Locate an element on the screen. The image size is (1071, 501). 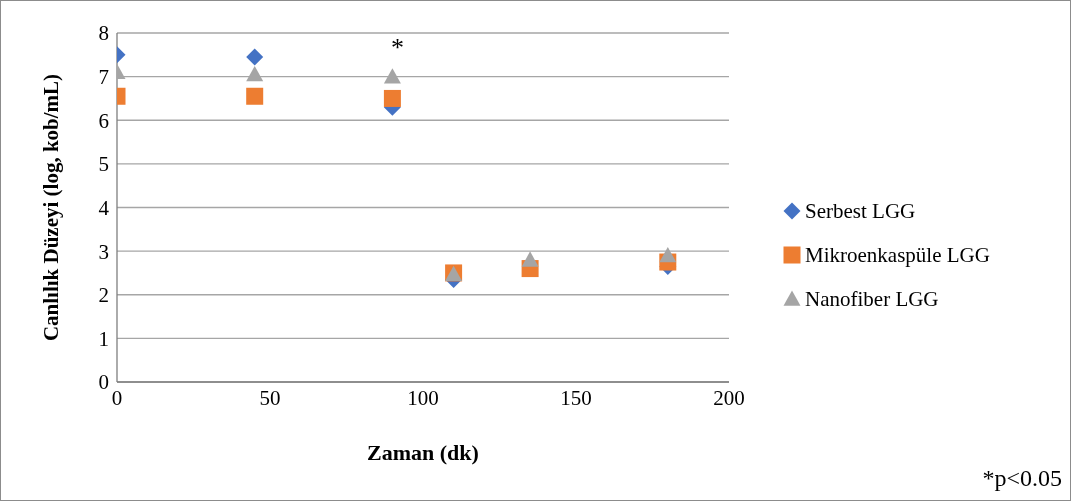
y-tick-label: 2 is located at coordinates (103, 295).